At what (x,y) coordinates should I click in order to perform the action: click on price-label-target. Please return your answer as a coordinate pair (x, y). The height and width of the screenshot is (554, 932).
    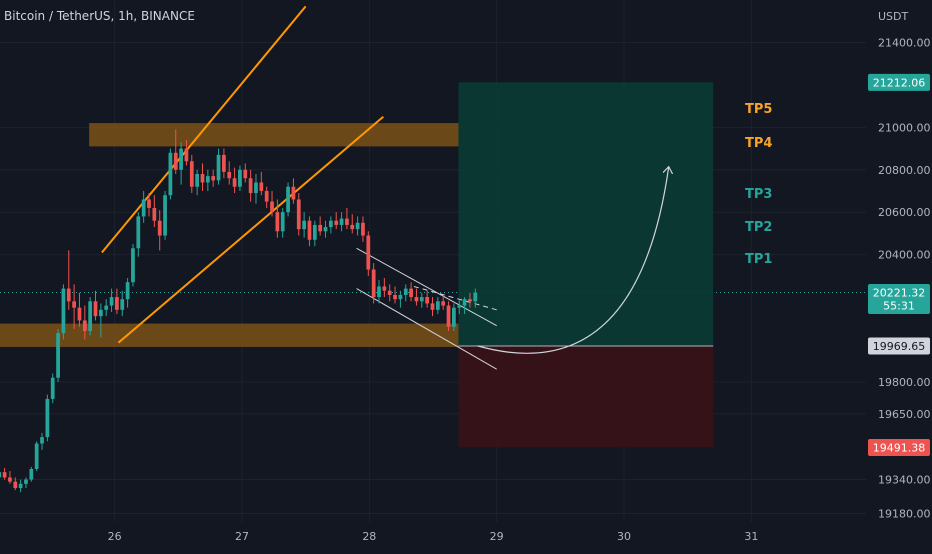
    Looking at the image, I should click on (899, 82).